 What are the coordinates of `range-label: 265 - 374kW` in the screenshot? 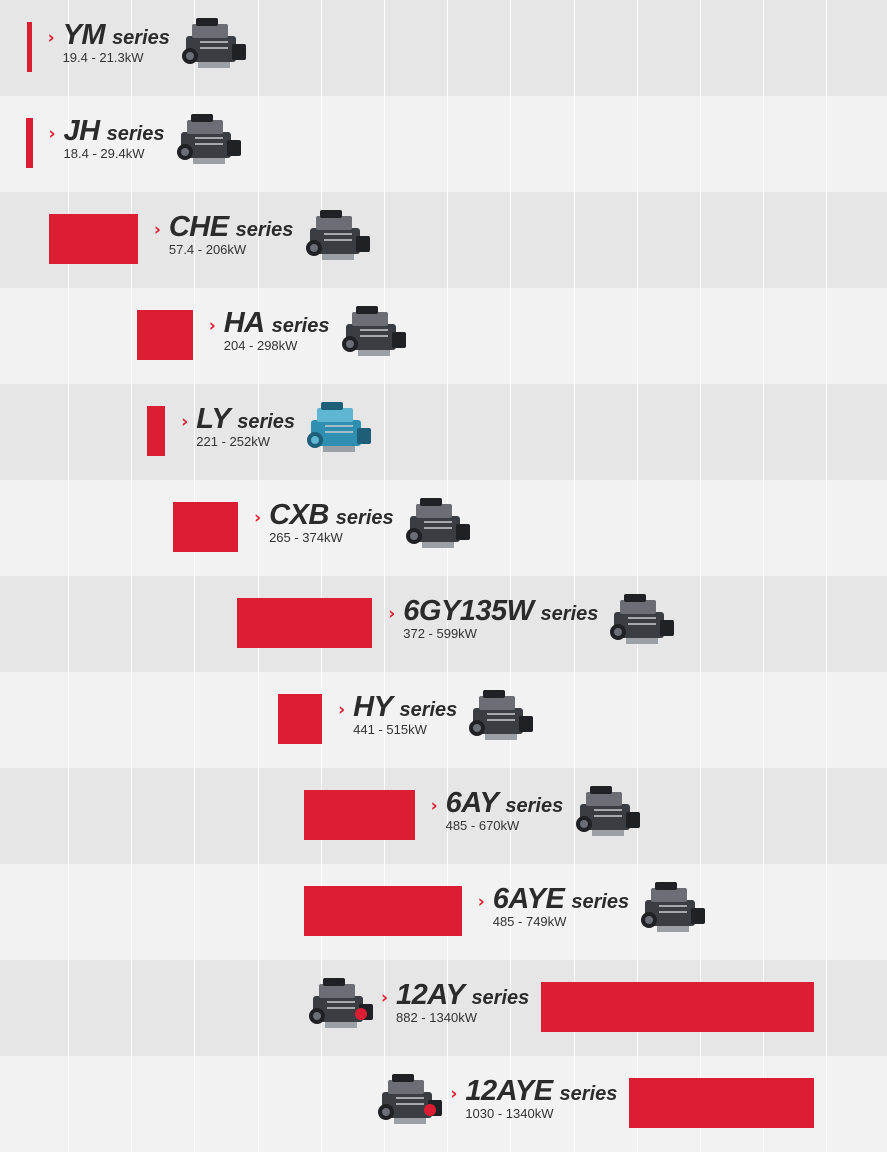 It's located at (306, 537).